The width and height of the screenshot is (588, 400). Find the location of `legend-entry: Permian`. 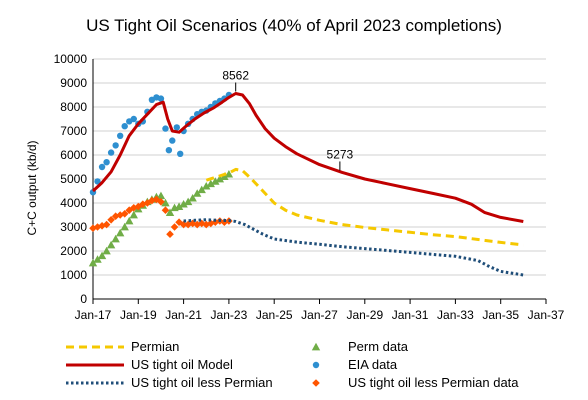

legend-entry: Permian is located at coordinates (122, 346).